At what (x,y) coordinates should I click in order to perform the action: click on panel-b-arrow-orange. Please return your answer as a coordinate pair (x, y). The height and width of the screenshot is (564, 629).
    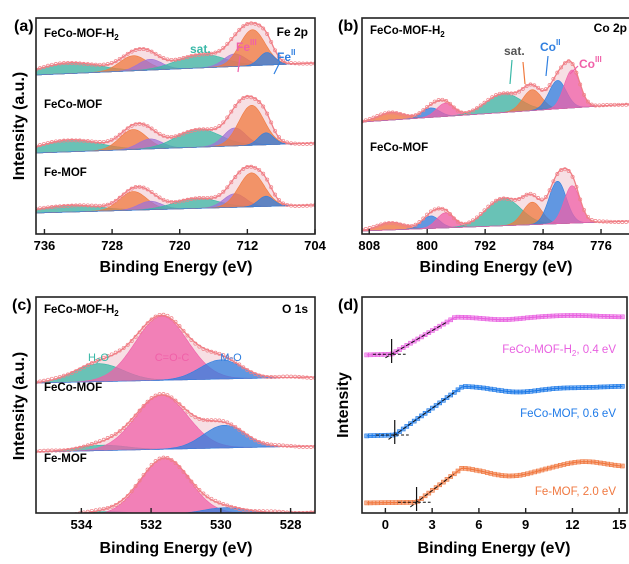
    Looking at the image, I should click on (524, 73).